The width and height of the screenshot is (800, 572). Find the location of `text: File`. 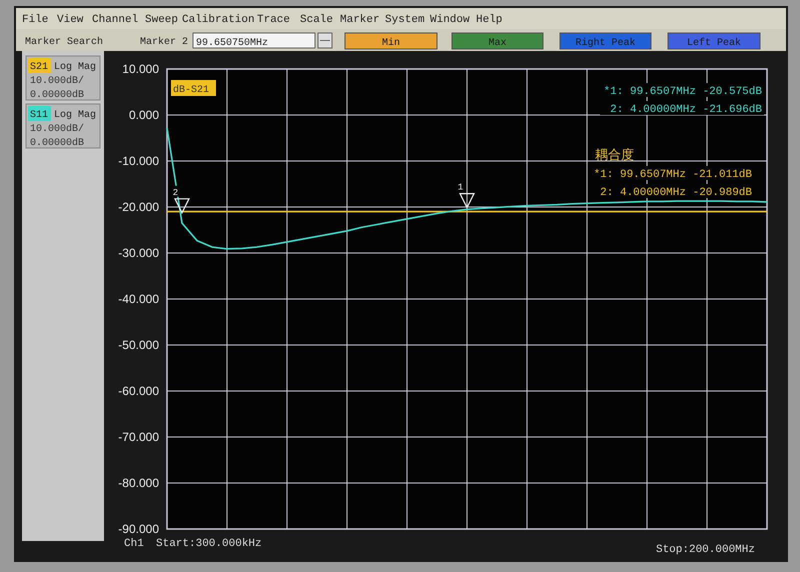

text: File is located at coordinates (35, 20).